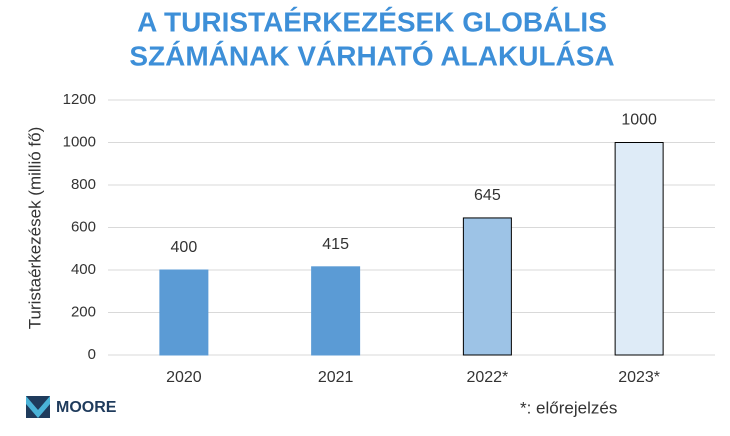 This screenshot has height=436, width=730. What do you see at coordinates (34, 228) in the screenshot?
I see `y-axis-label: Turistaérkezések (millió fő)` at bounding box center [34, 228].